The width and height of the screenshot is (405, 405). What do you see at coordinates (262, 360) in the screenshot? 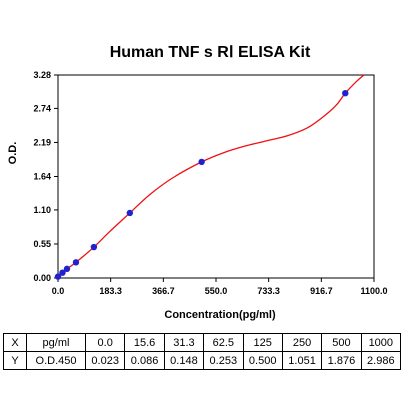
I see `value-cell: 0.500` at bounding box center [262, 360].